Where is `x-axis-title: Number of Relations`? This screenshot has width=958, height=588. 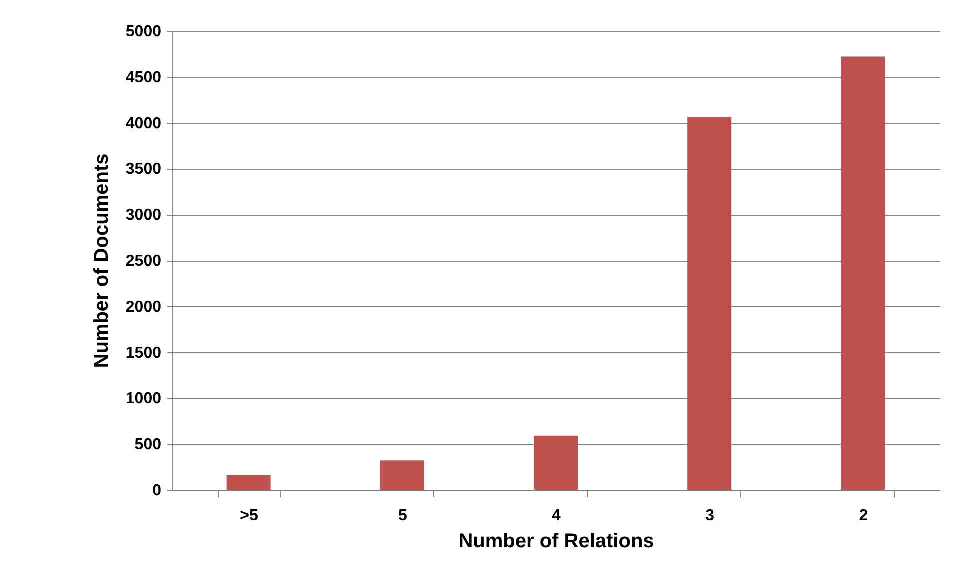 x-axis-title: Number of Relations is located at coordinates (556, 541).